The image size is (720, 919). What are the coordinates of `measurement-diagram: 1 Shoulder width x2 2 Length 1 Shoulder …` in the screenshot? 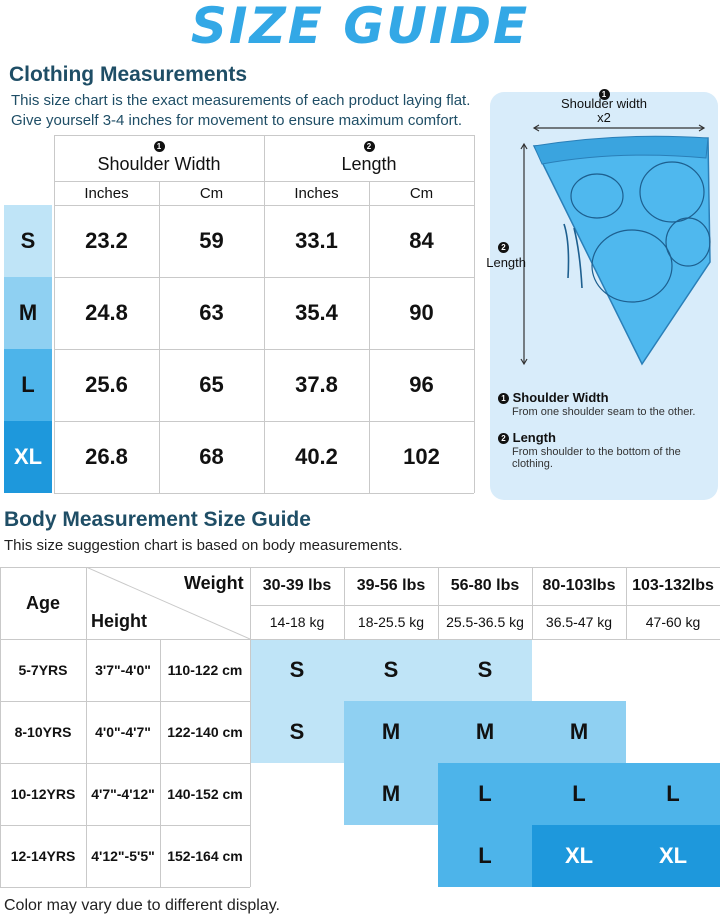 It's located at (602, 294).